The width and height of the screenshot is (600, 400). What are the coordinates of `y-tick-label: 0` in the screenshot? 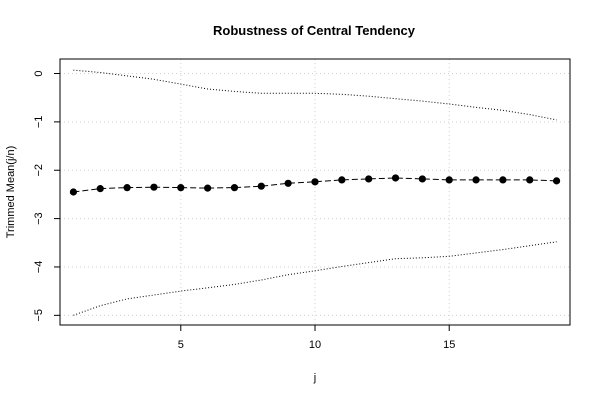 It's located at (39, 73).